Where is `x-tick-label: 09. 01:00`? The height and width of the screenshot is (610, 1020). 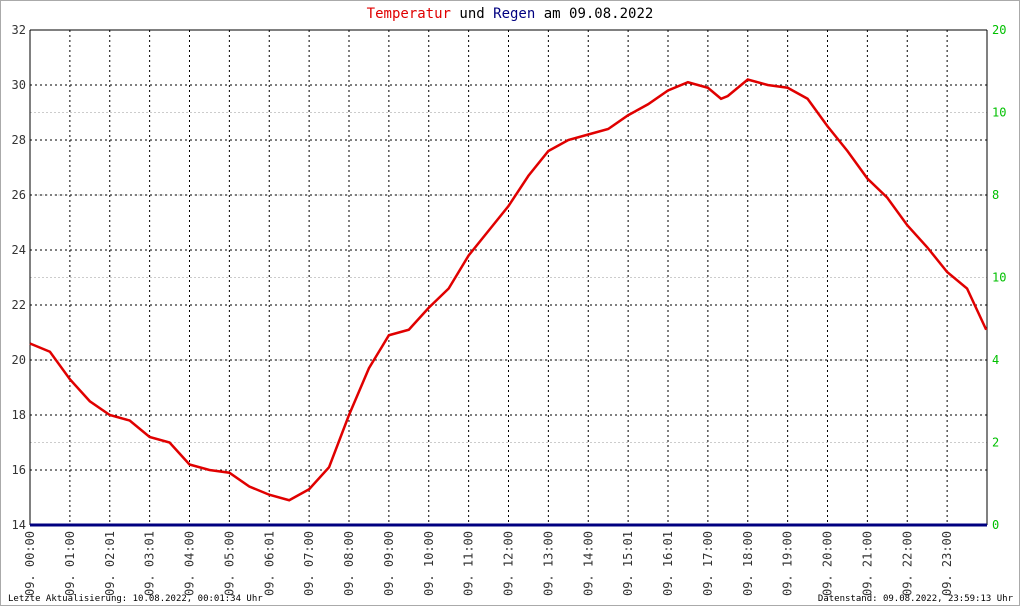 x-tick-label: 09. 01:00 is located at coordinates (70, 563).